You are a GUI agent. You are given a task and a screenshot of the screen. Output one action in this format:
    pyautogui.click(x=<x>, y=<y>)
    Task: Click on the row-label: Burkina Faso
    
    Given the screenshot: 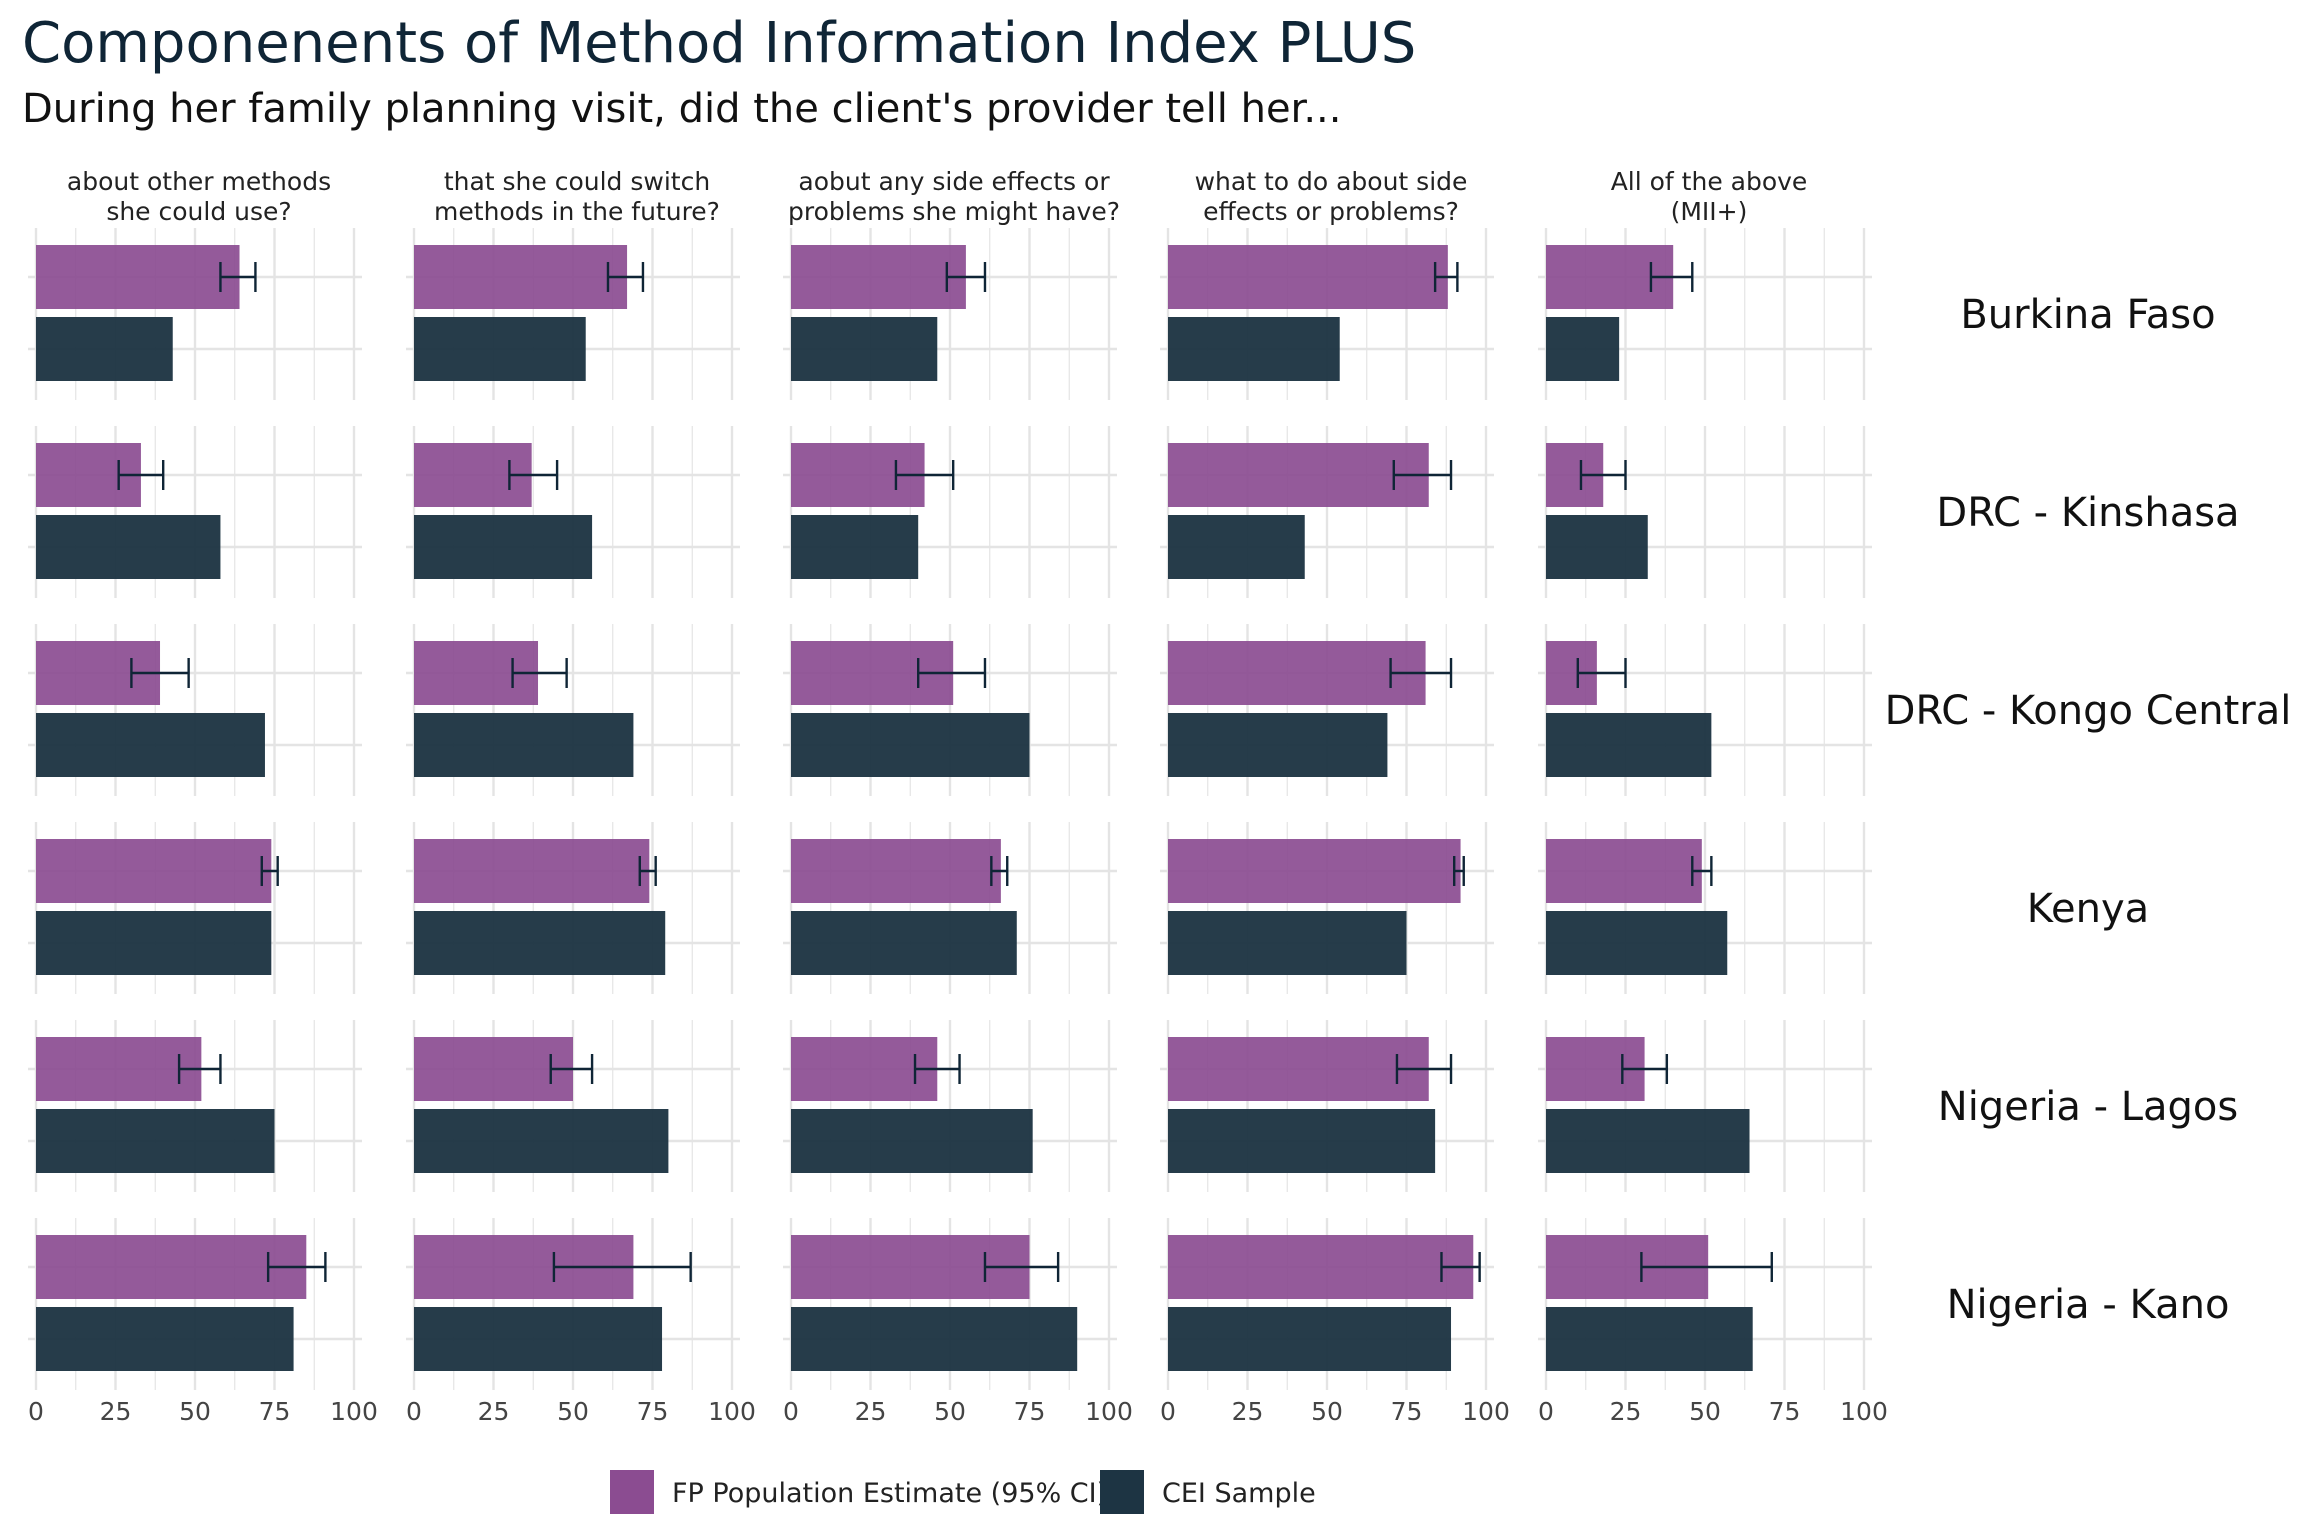 What is the action you would take?
    pyautogui.click(x=2087, y=315)
    